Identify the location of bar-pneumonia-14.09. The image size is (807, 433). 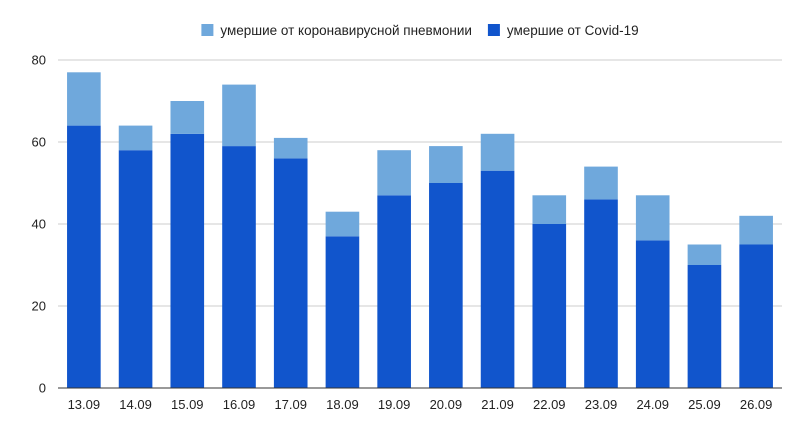
(135, 138).